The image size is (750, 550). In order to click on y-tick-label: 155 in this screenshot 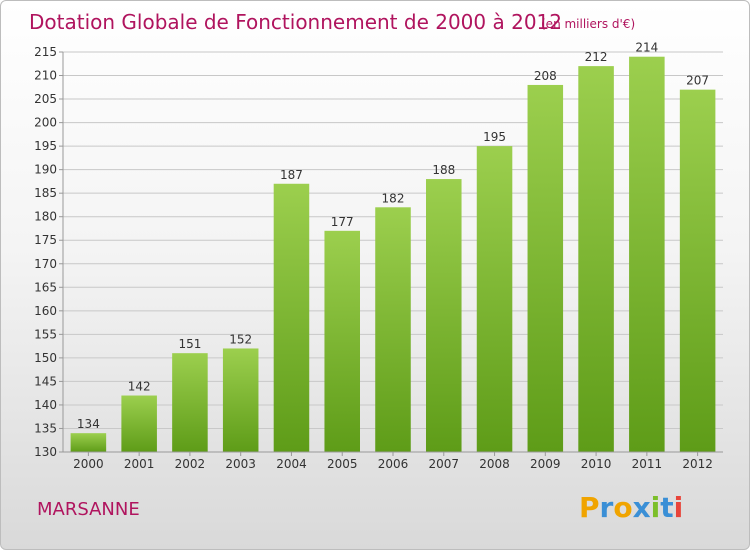, I will do `click(45, 334)`.